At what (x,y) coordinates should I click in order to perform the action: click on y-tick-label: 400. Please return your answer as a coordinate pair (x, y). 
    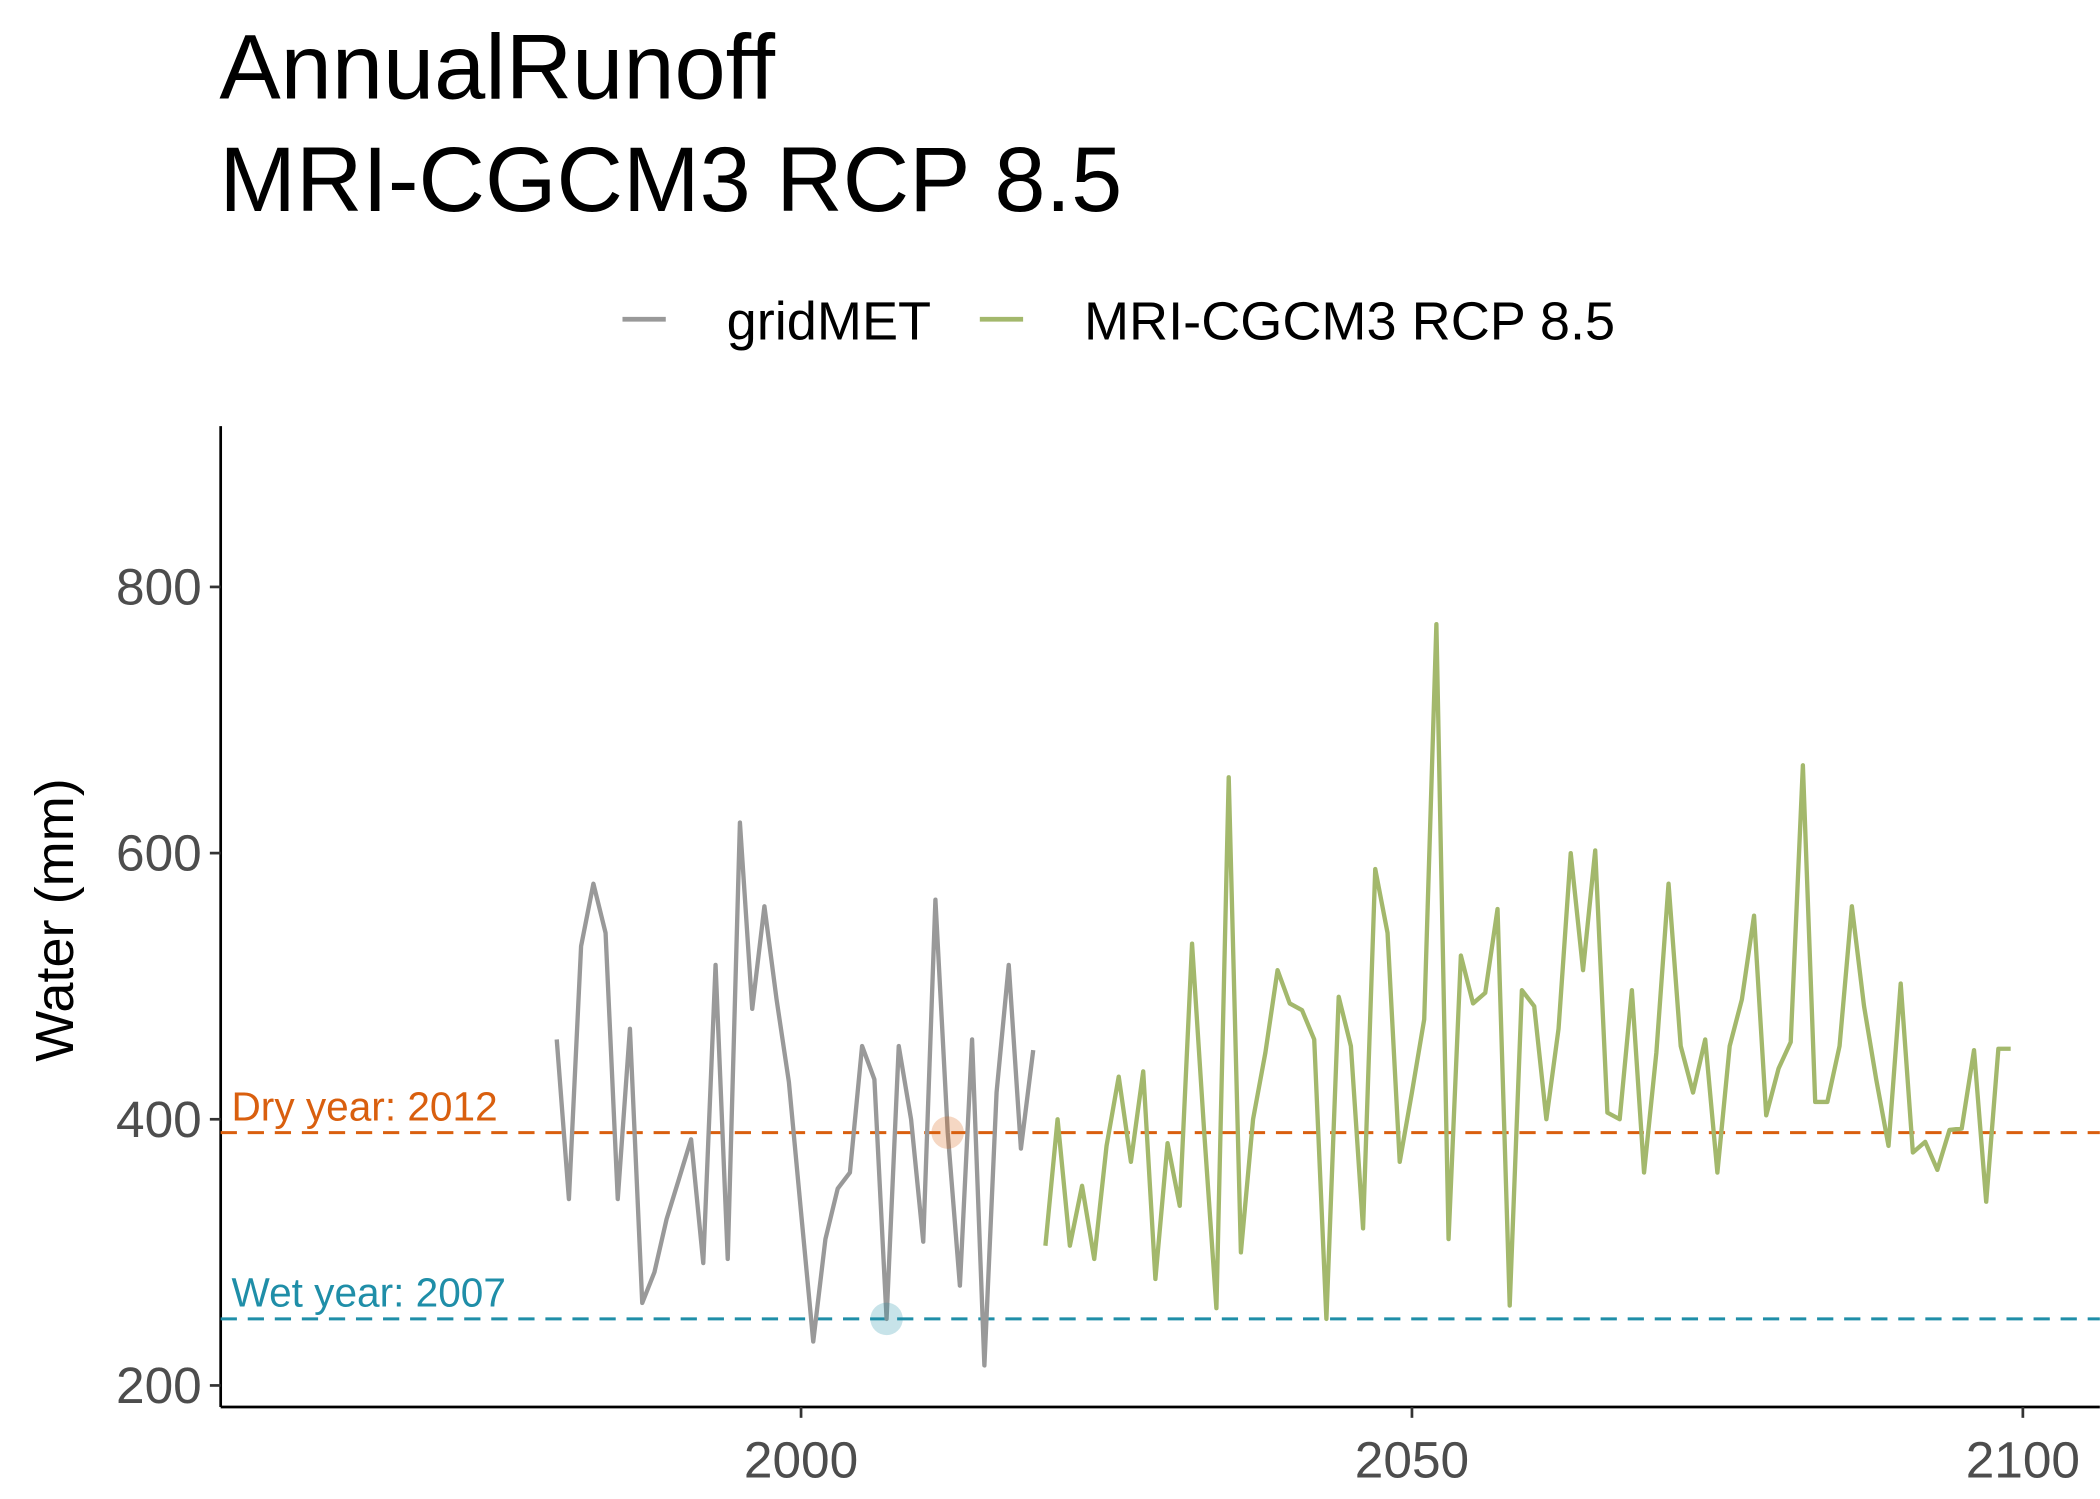
    Looking at the image, I should click on (159, 1119).